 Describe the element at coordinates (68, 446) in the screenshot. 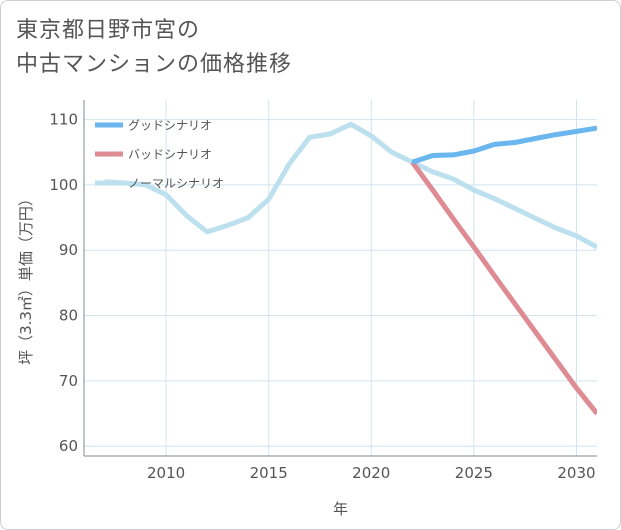

I see `y-tick-label: 60` at that location.